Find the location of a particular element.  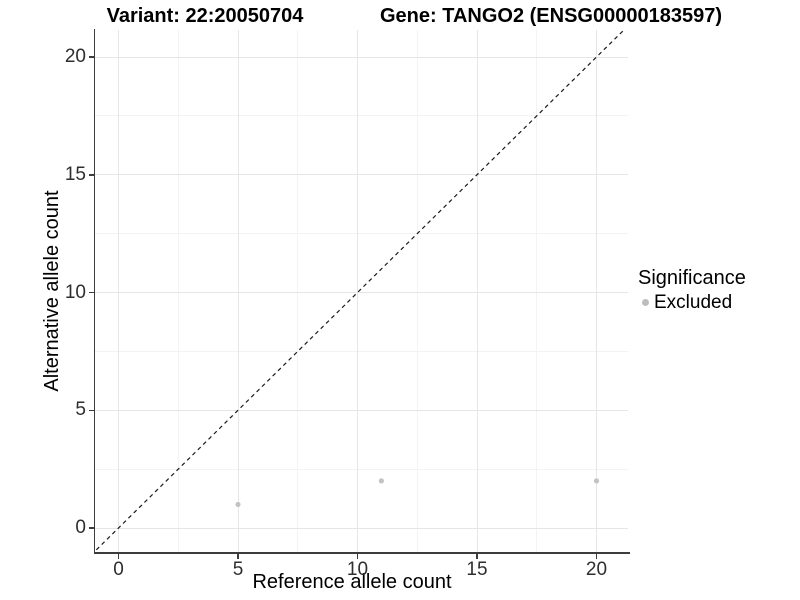

x-tick-label: 10 is located at coordinates (357, 569).